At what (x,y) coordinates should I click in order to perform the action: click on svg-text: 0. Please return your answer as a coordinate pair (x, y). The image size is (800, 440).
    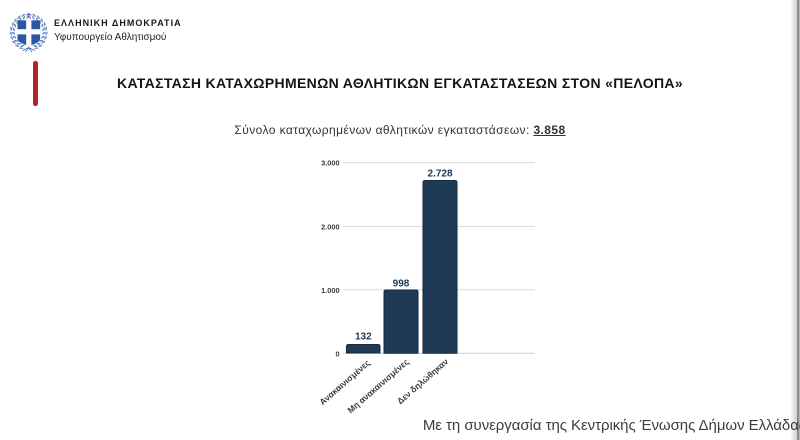
    Looking at the image, I should click on (337, 353).